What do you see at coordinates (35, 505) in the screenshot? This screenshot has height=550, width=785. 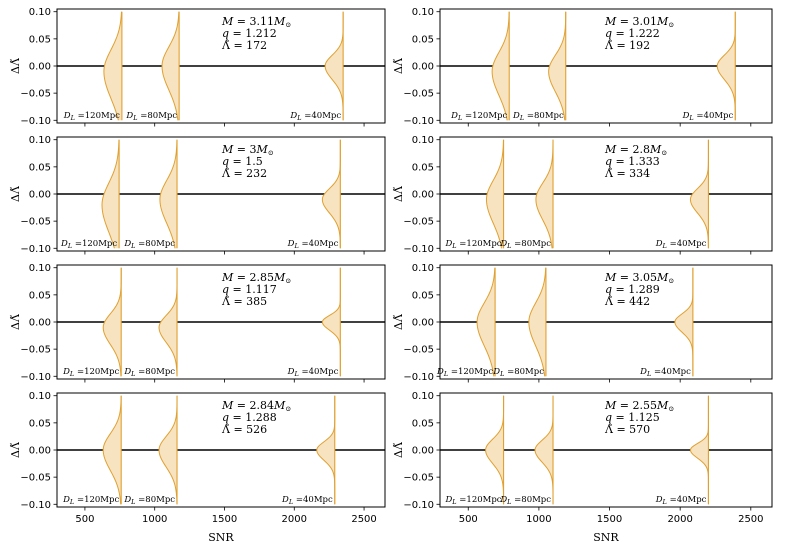 I see `row4-left-y-tick-label-0: −0.10` at bounding box center [35, 505].